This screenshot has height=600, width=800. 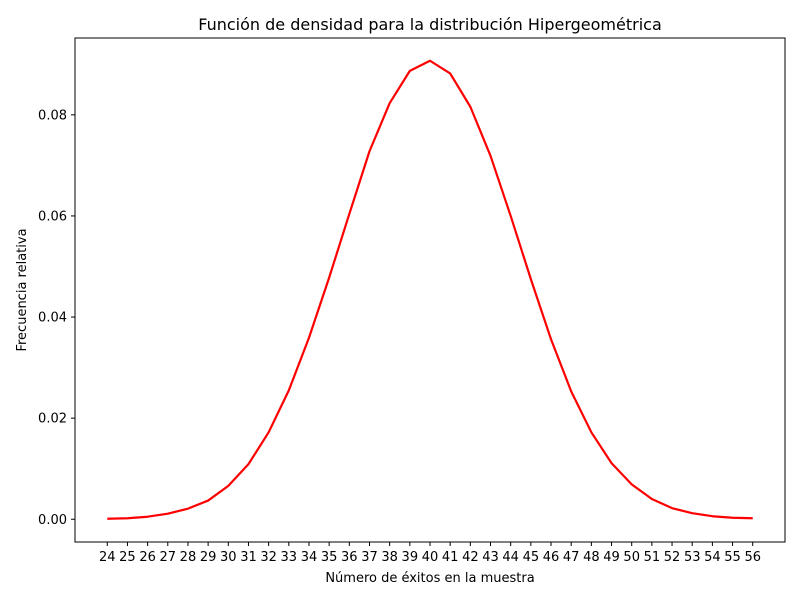 I want to click on x-tick-label: 54, so click(x=712, y=557).